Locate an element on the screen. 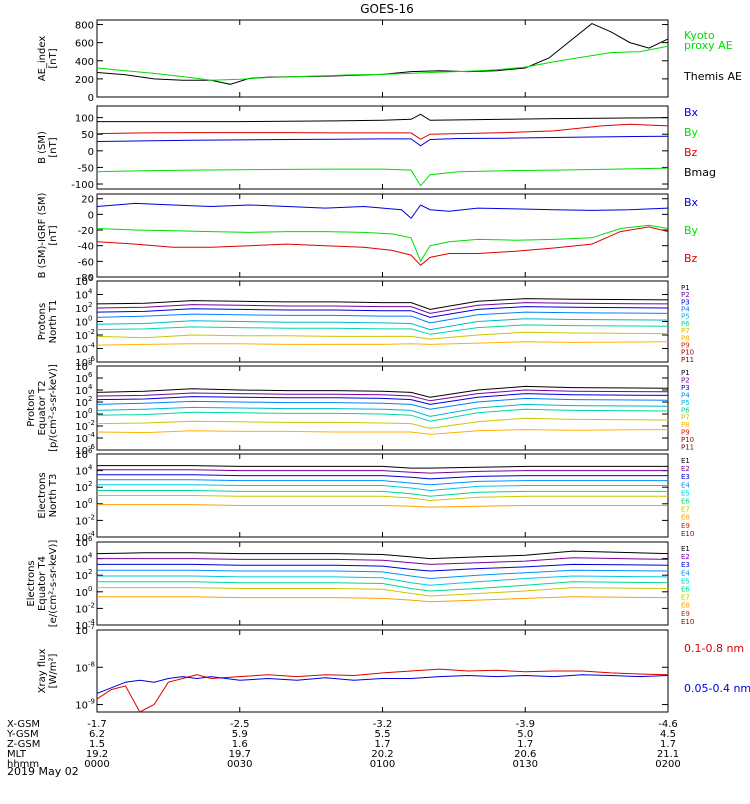 The height and width of the screenshot is (804, 750). side-label: Bz is located at coordinates (691, 258).